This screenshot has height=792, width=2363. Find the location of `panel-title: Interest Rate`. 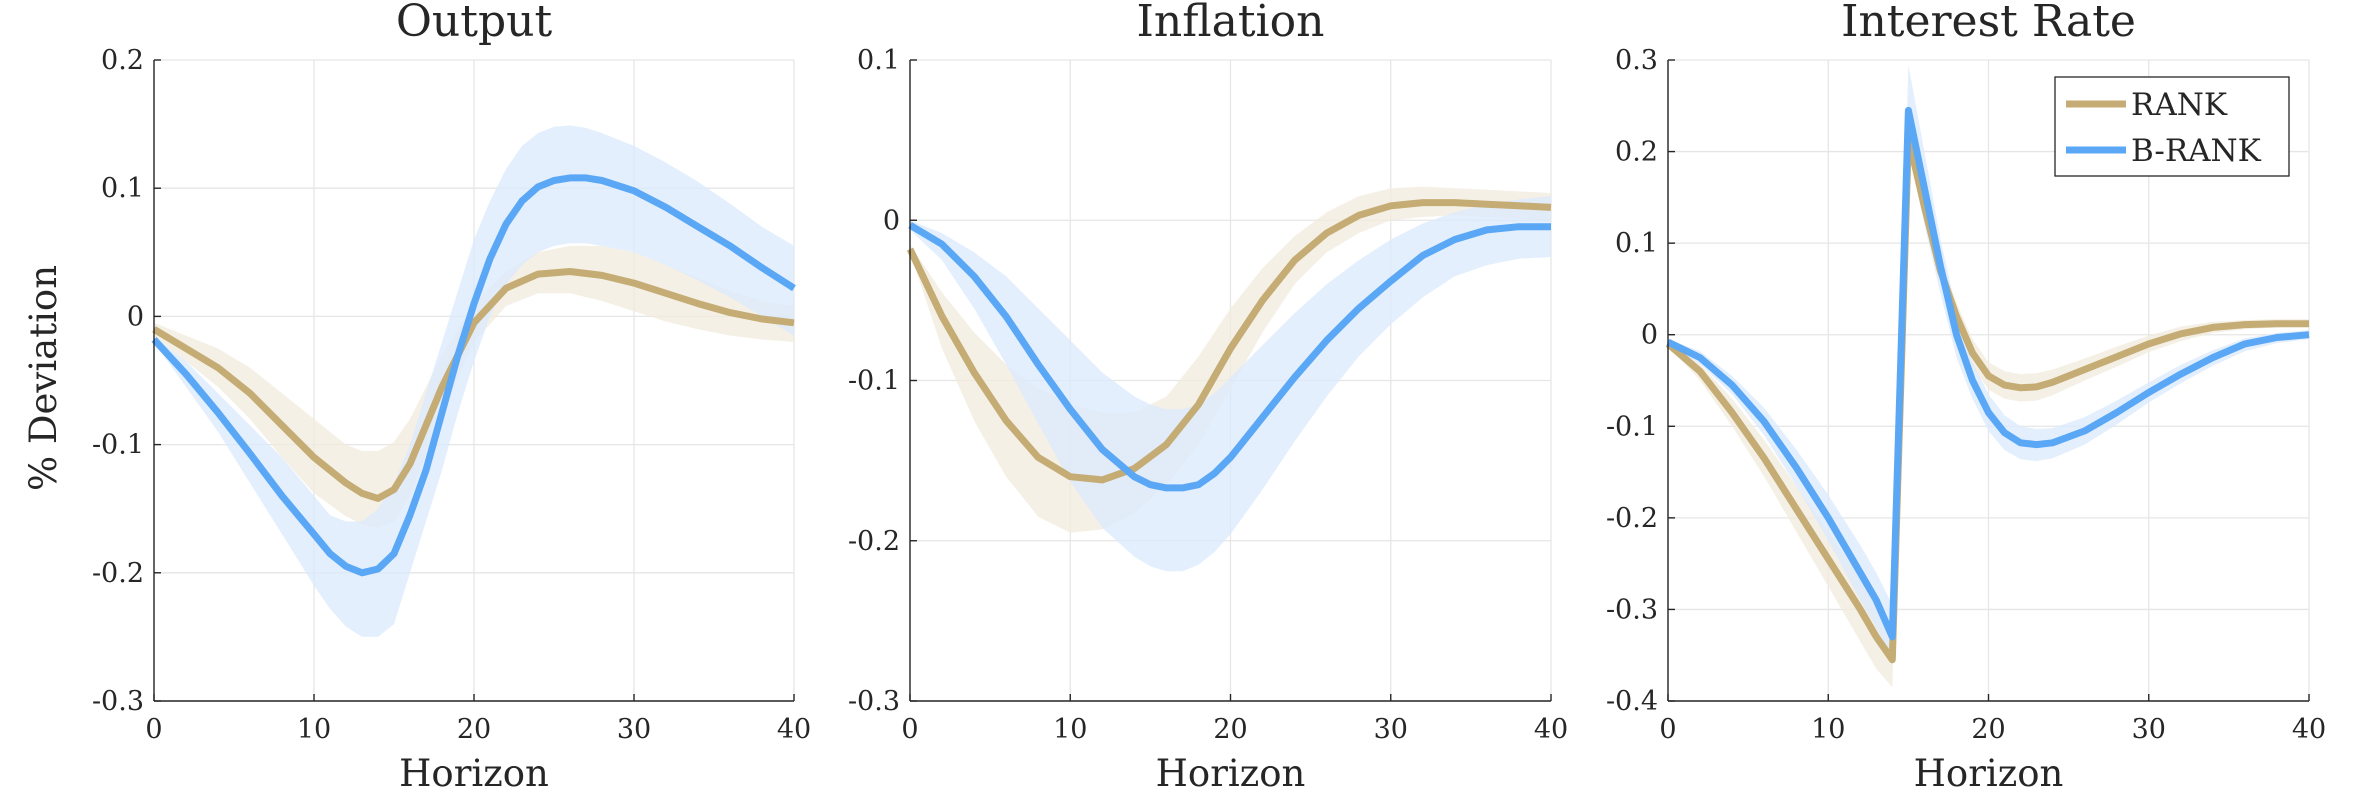

panel-title: Interest Rate is located at coordinates (1988, 23).